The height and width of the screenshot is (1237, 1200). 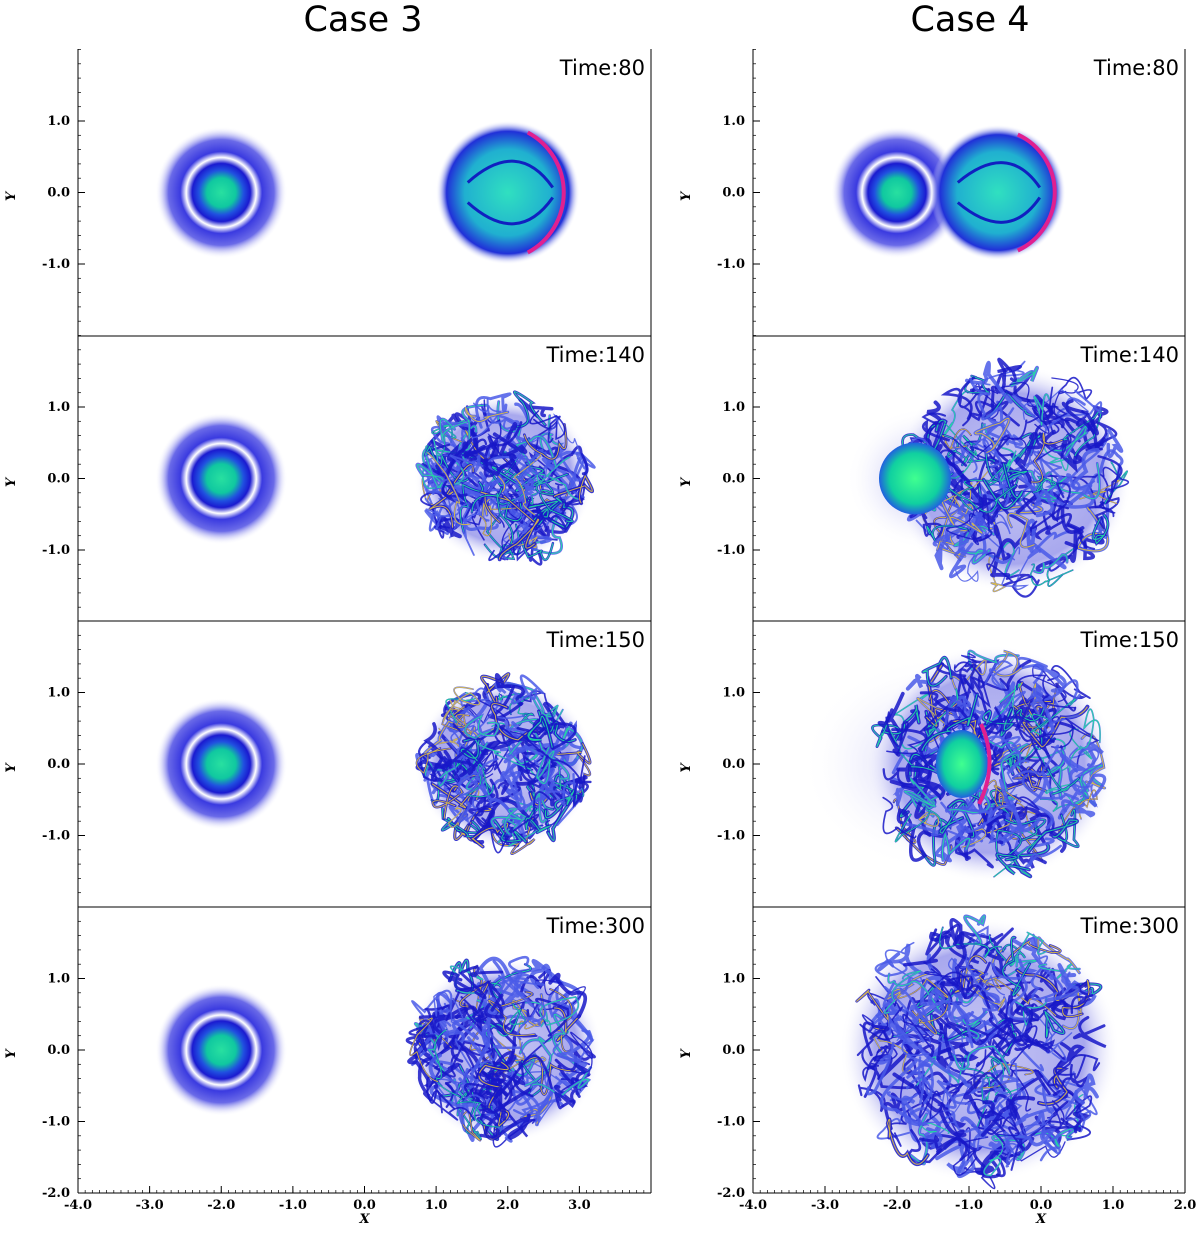 I want to click on case3-t300-time-label: Time:300, so click(x=595, y=926).